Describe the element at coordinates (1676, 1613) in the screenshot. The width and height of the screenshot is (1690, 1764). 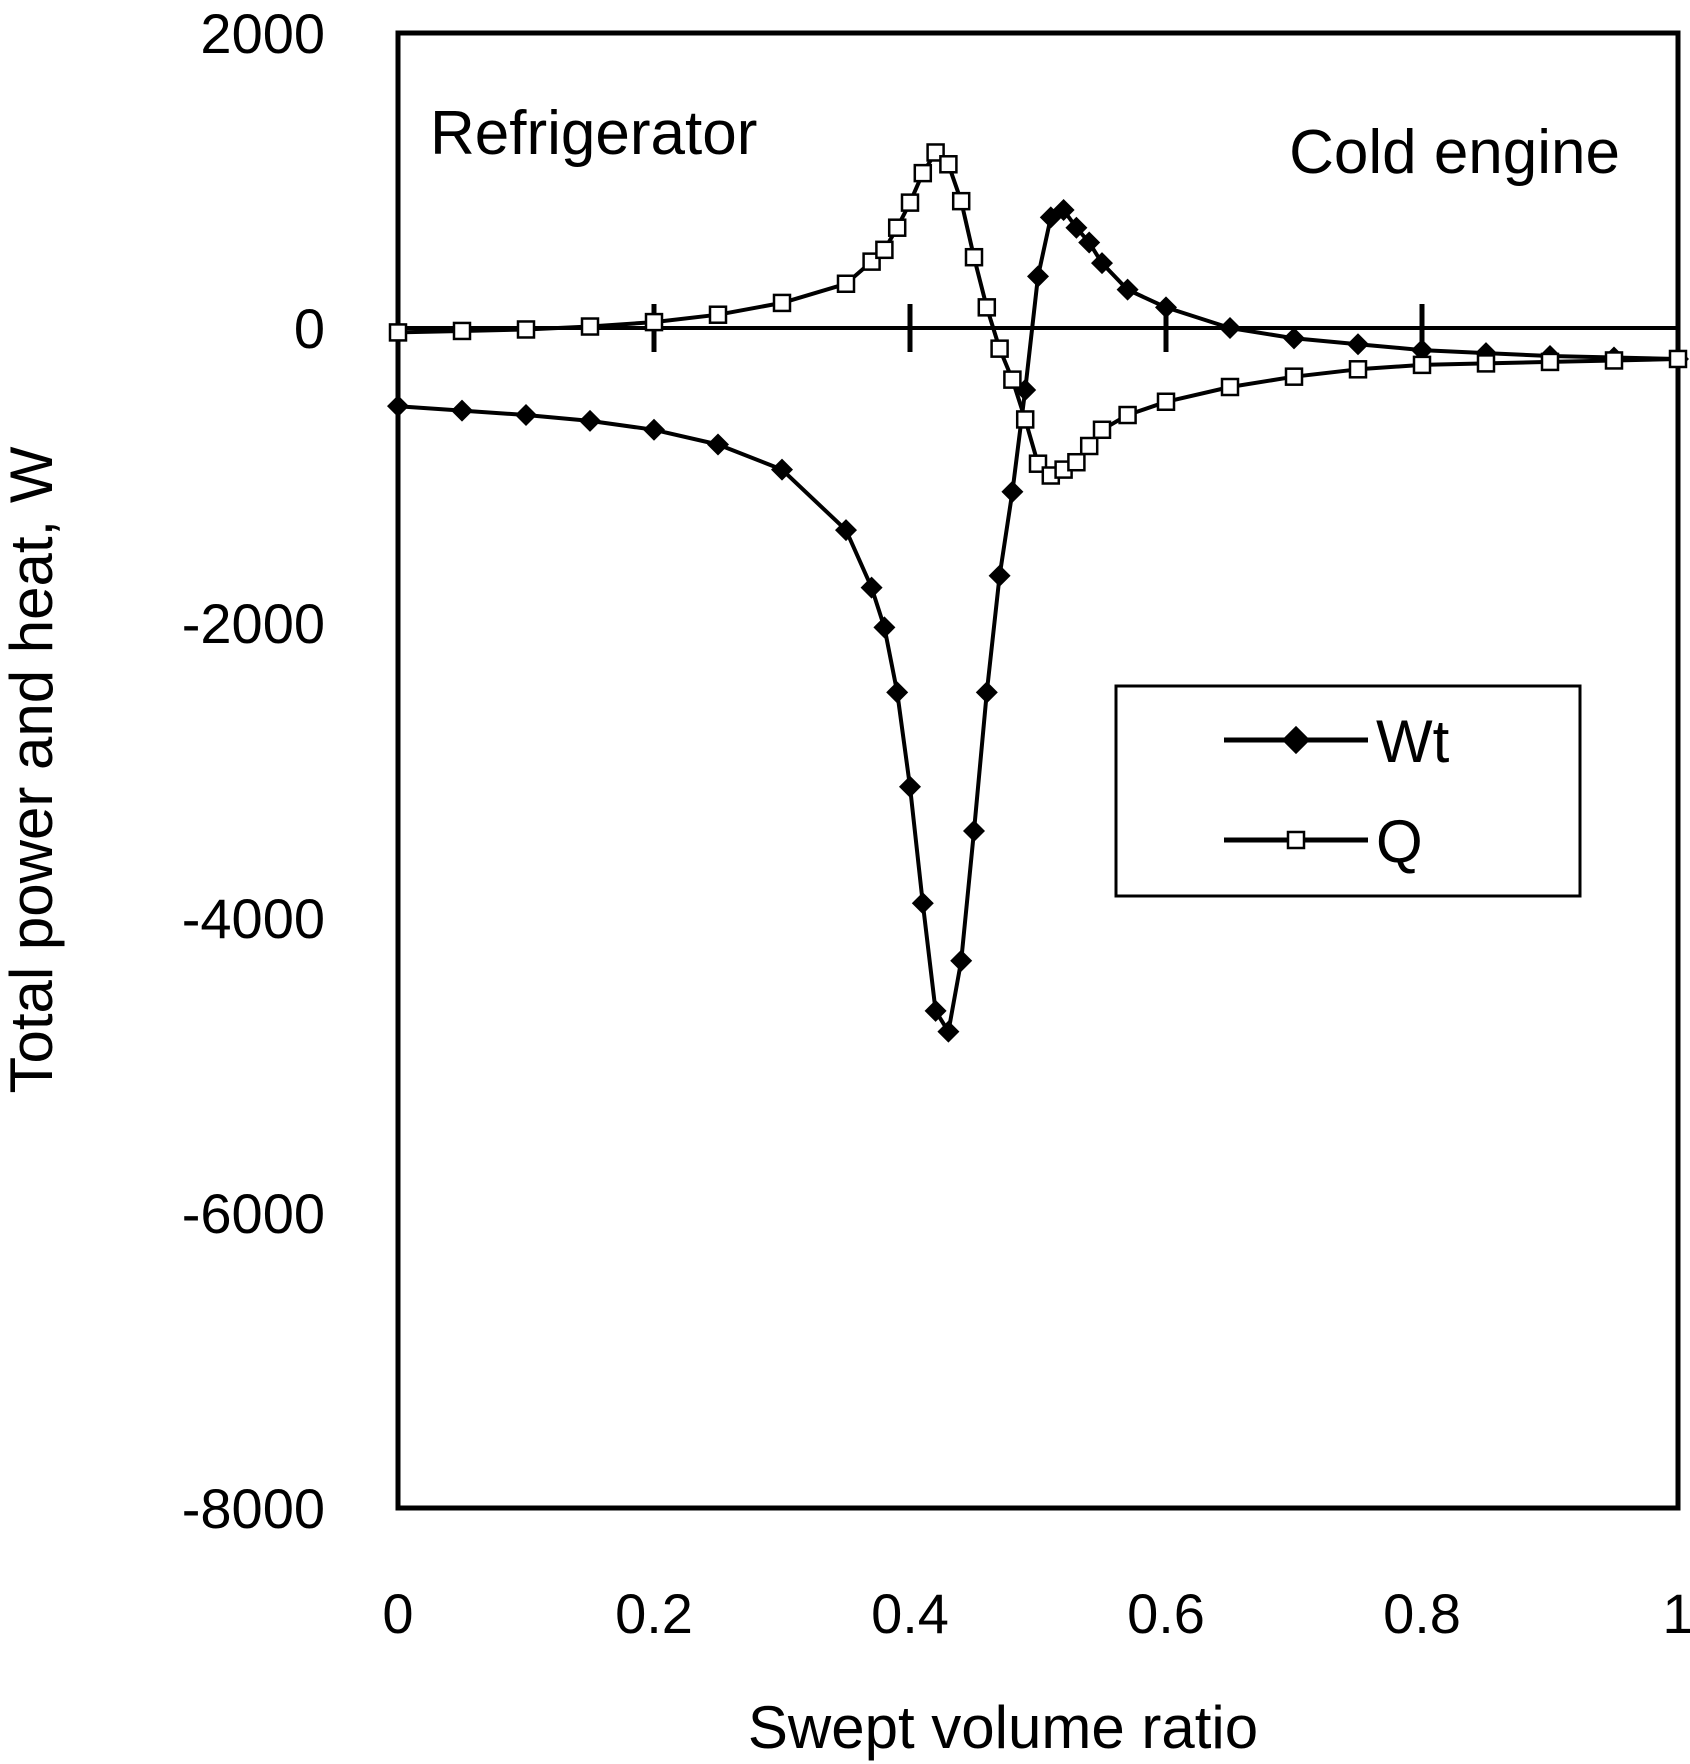
I see `x-tick-label: 1` at that location.